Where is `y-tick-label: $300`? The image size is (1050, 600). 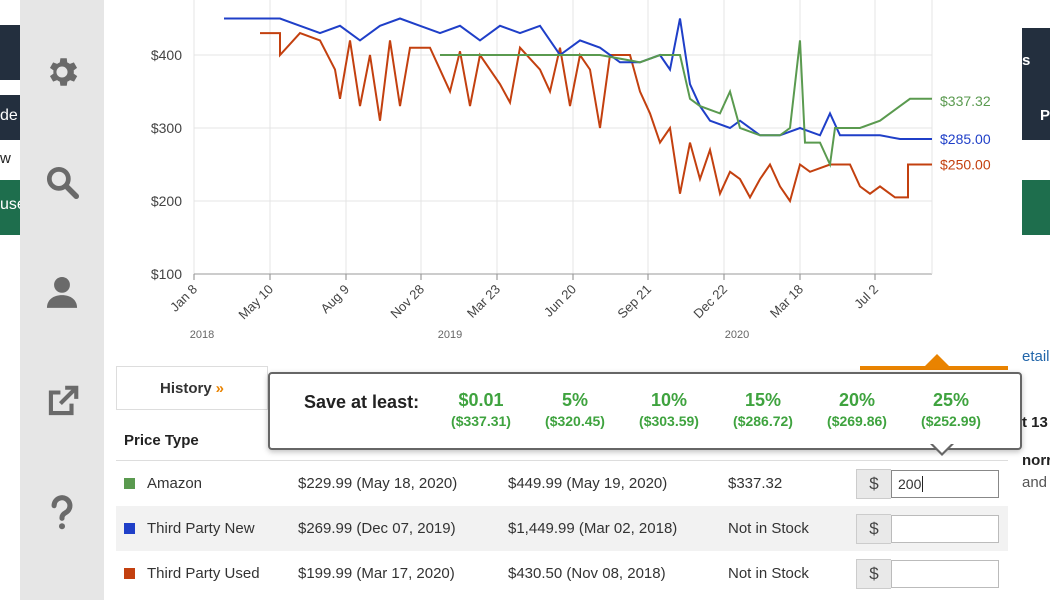 y-tick-label: $300 is located at coordinates (166, 128).